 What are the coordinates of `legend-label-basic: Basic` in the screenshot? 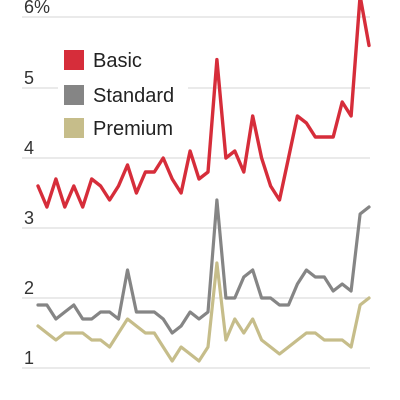 It's located at (117, 61).